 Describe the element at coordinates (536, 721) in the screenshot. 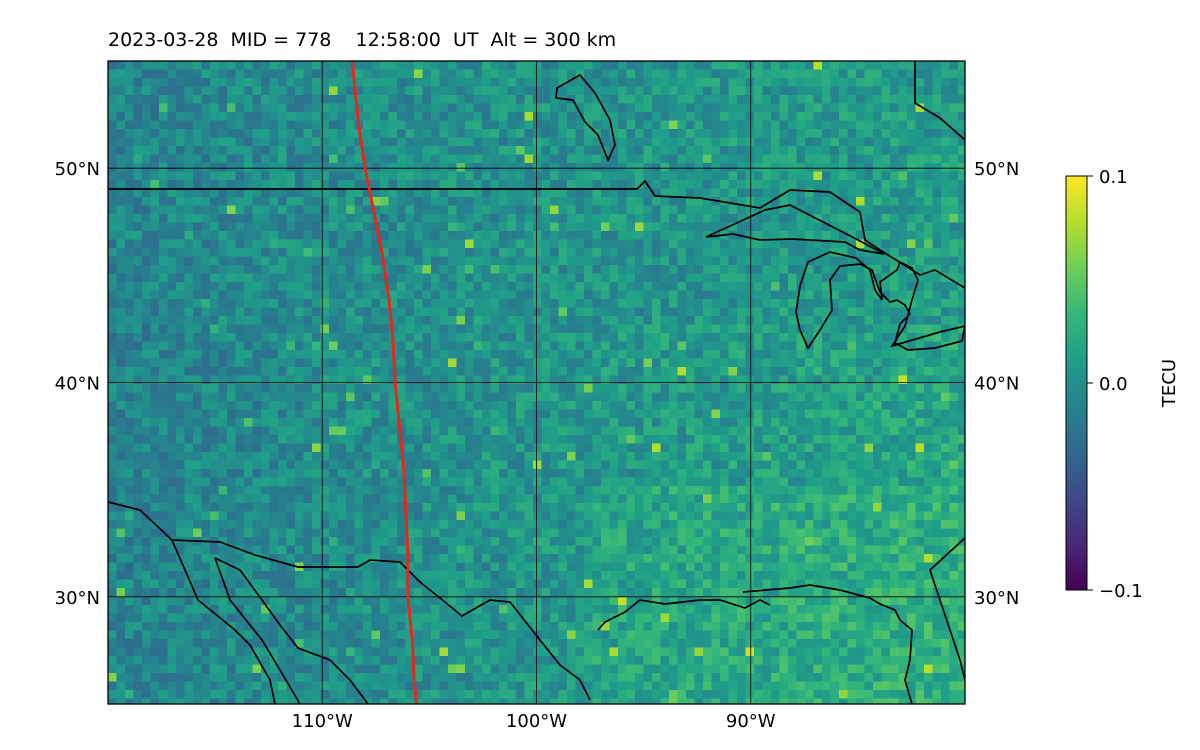

I see `lon-tick: 100°W` at that location.